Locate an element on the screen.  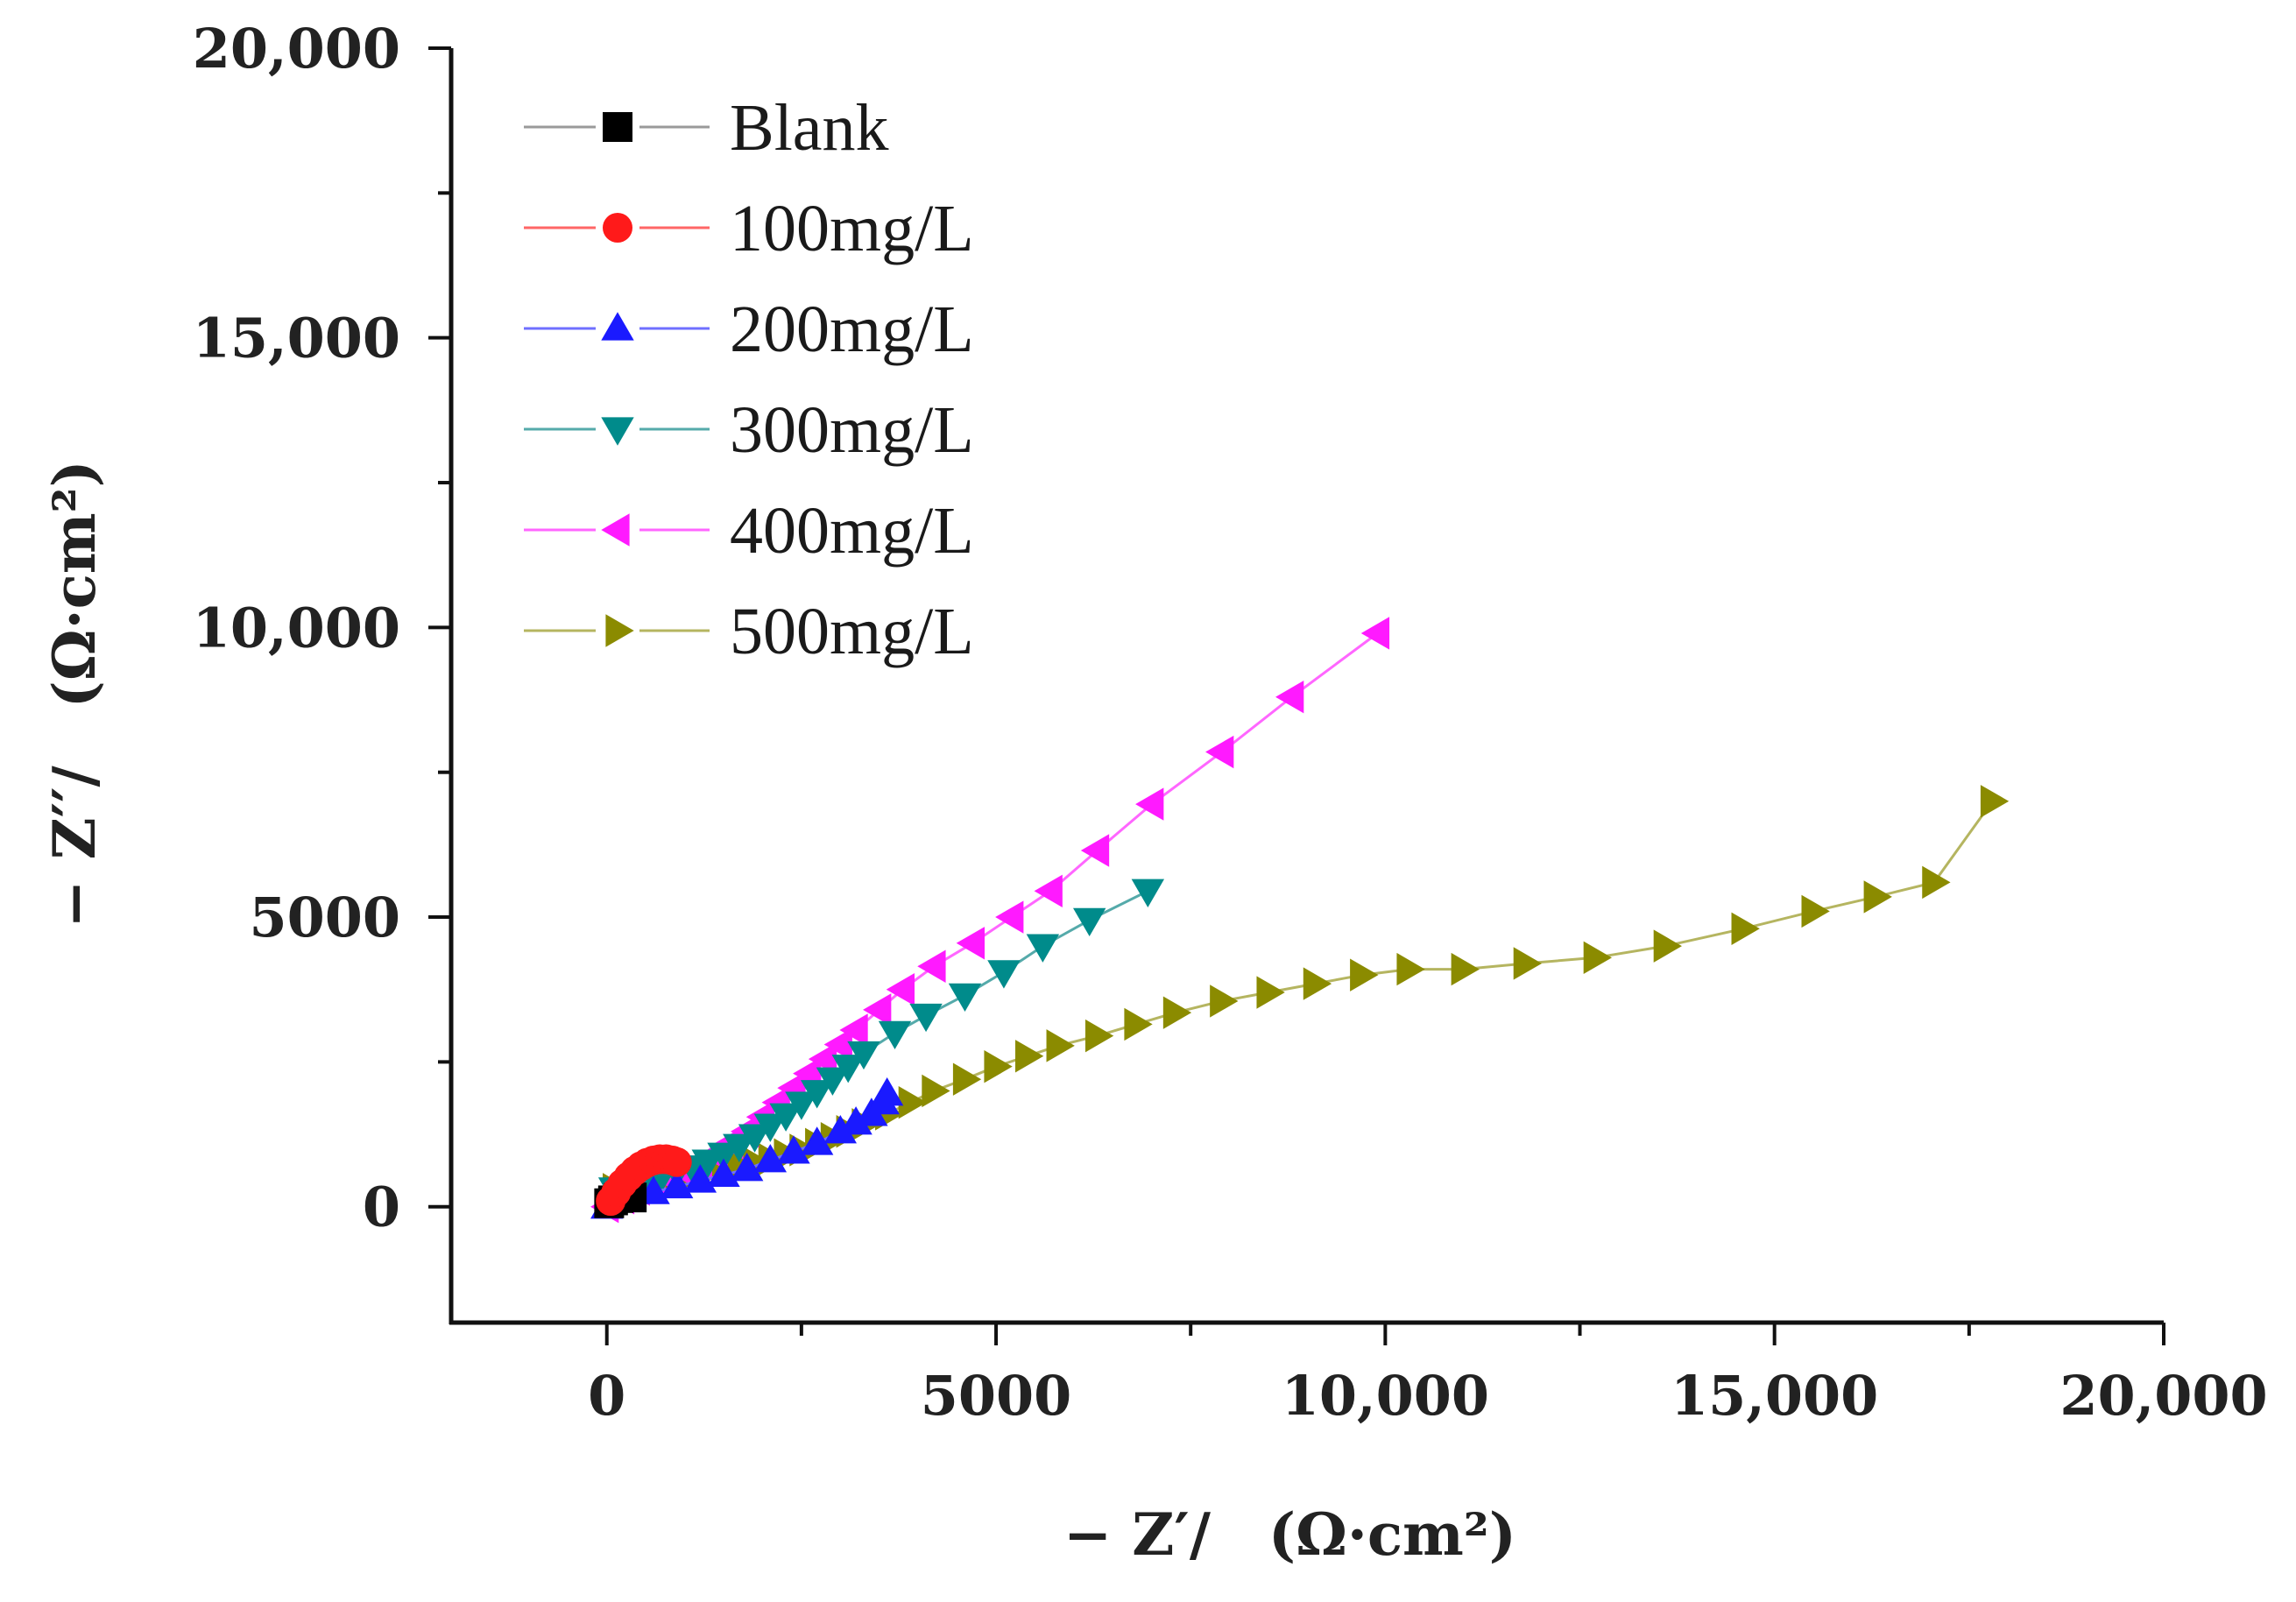
legend-label: 100mg/L is located at coordinates (852, 228).